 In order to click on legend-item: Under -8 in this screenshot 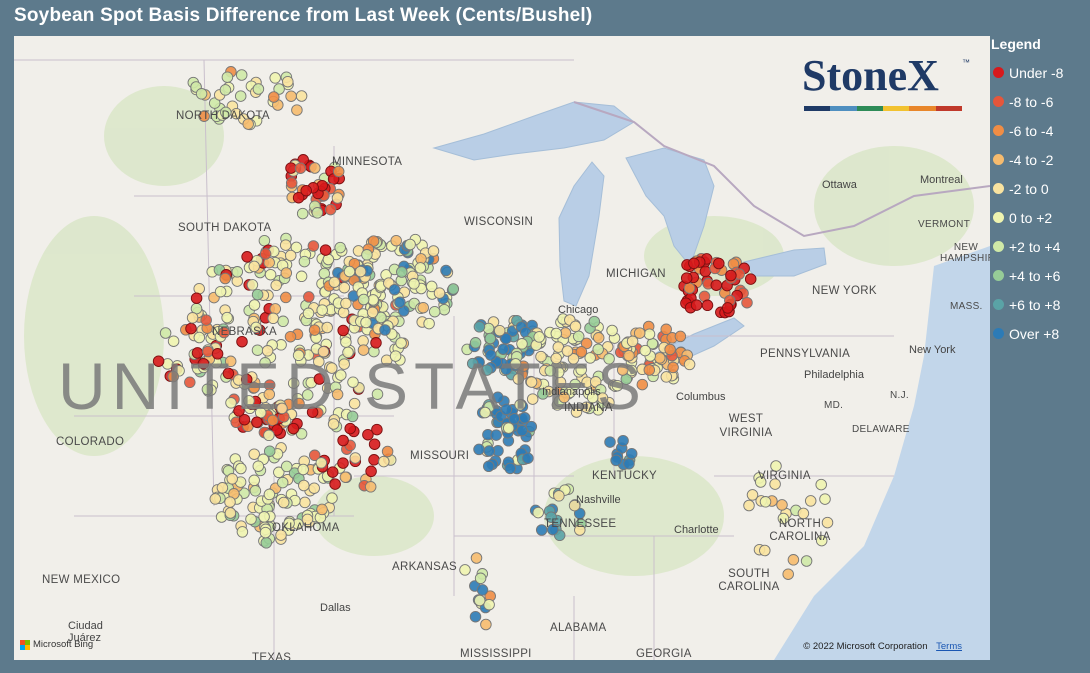, I will do `click(1040, 72)`.